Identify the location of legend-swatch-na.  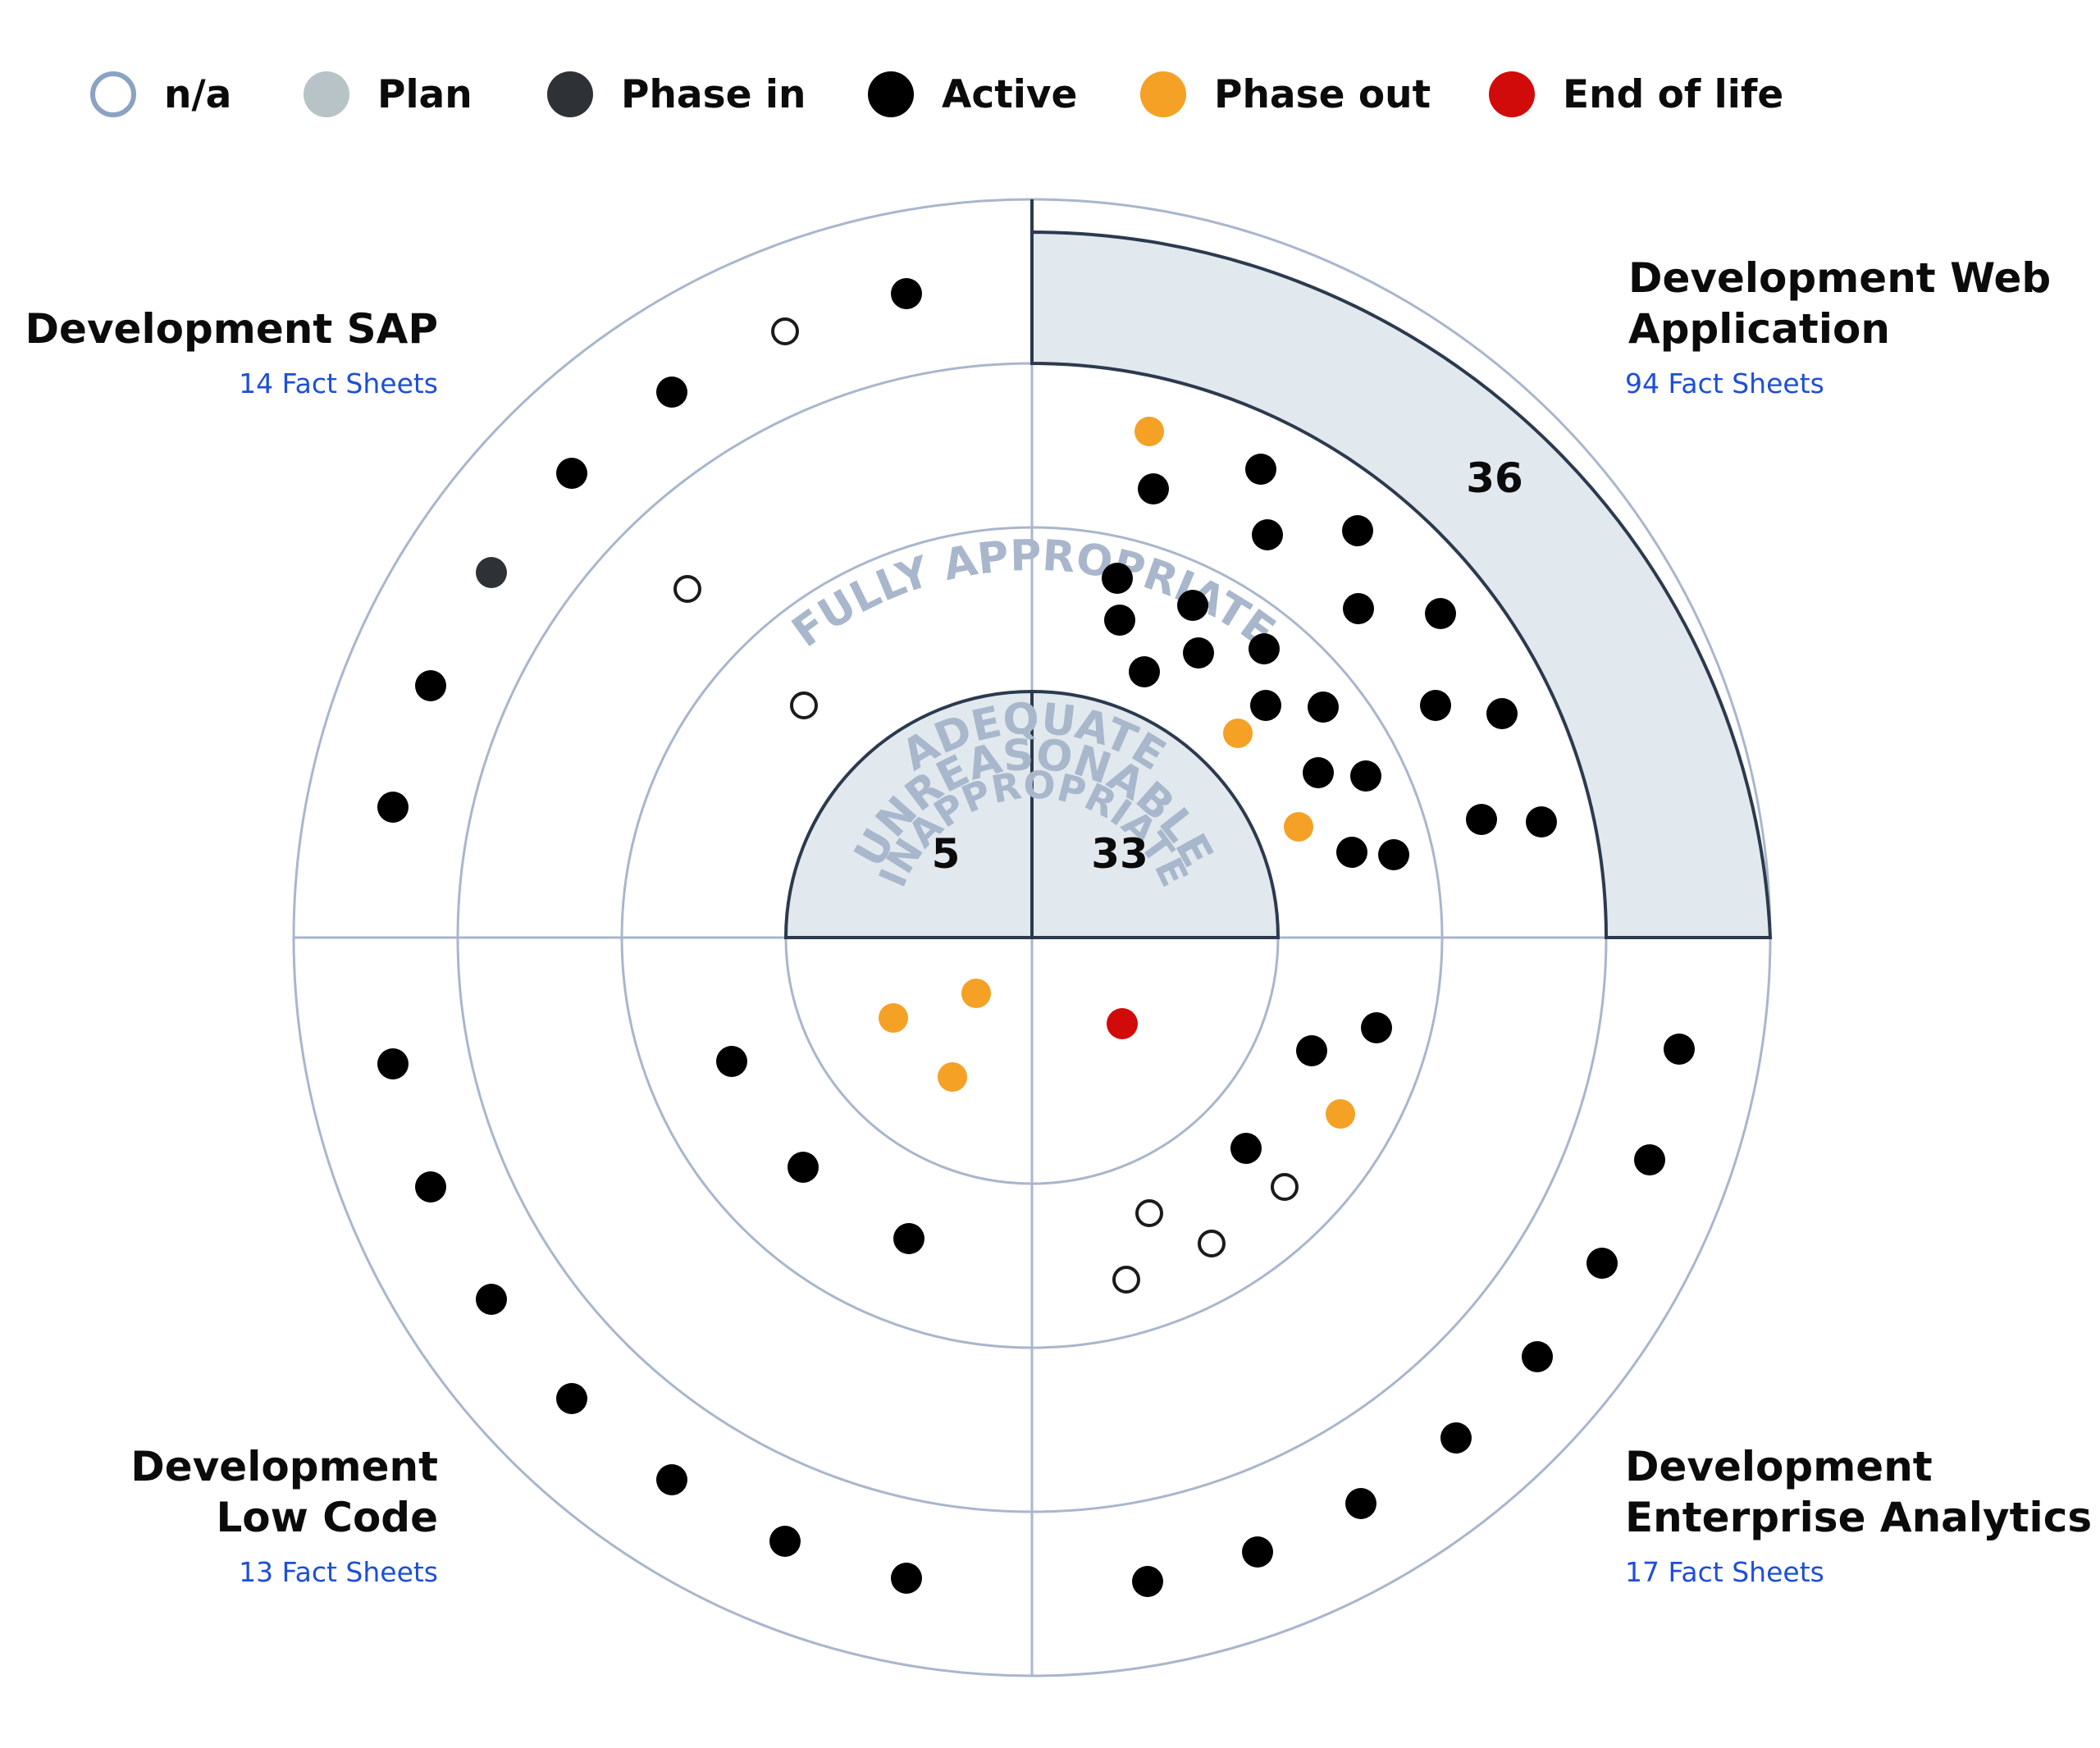
(113, 94).